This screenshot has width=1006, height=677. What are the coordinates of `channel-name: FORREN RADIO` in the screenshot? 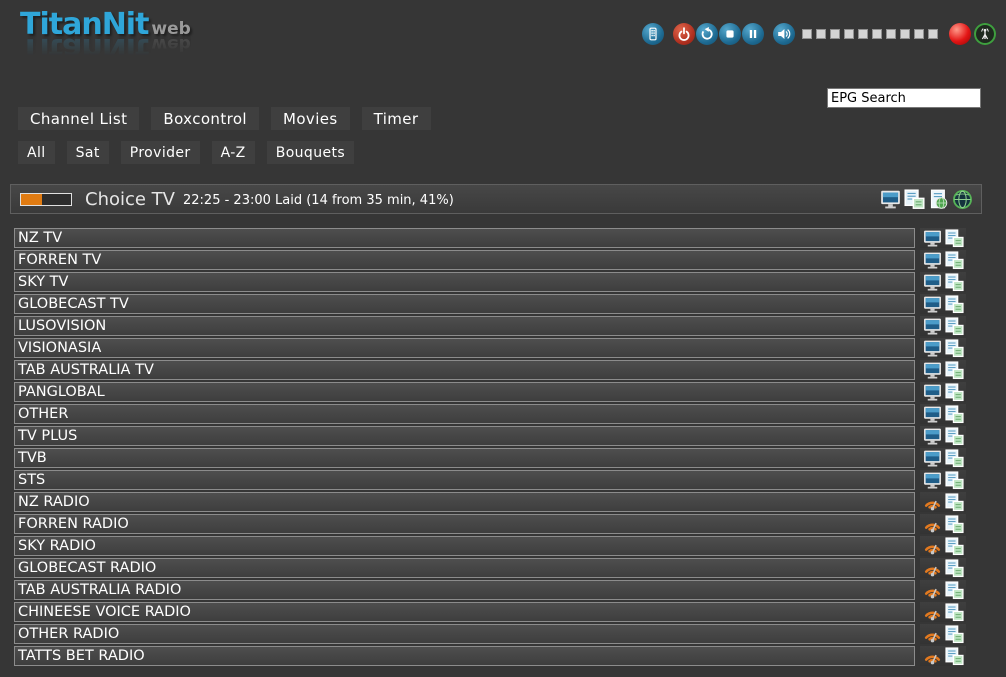 It's located at (464, 524).